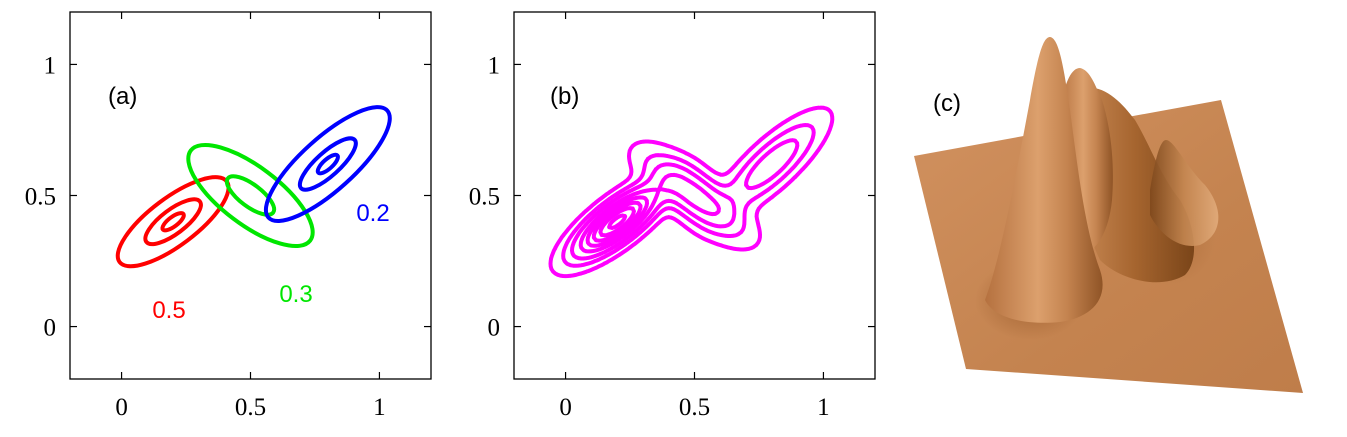  What do you see at coordinates (168, 310) in the screenshot?
I see `mixture-weight-label: 0.5` at bounding box center [168, 310].